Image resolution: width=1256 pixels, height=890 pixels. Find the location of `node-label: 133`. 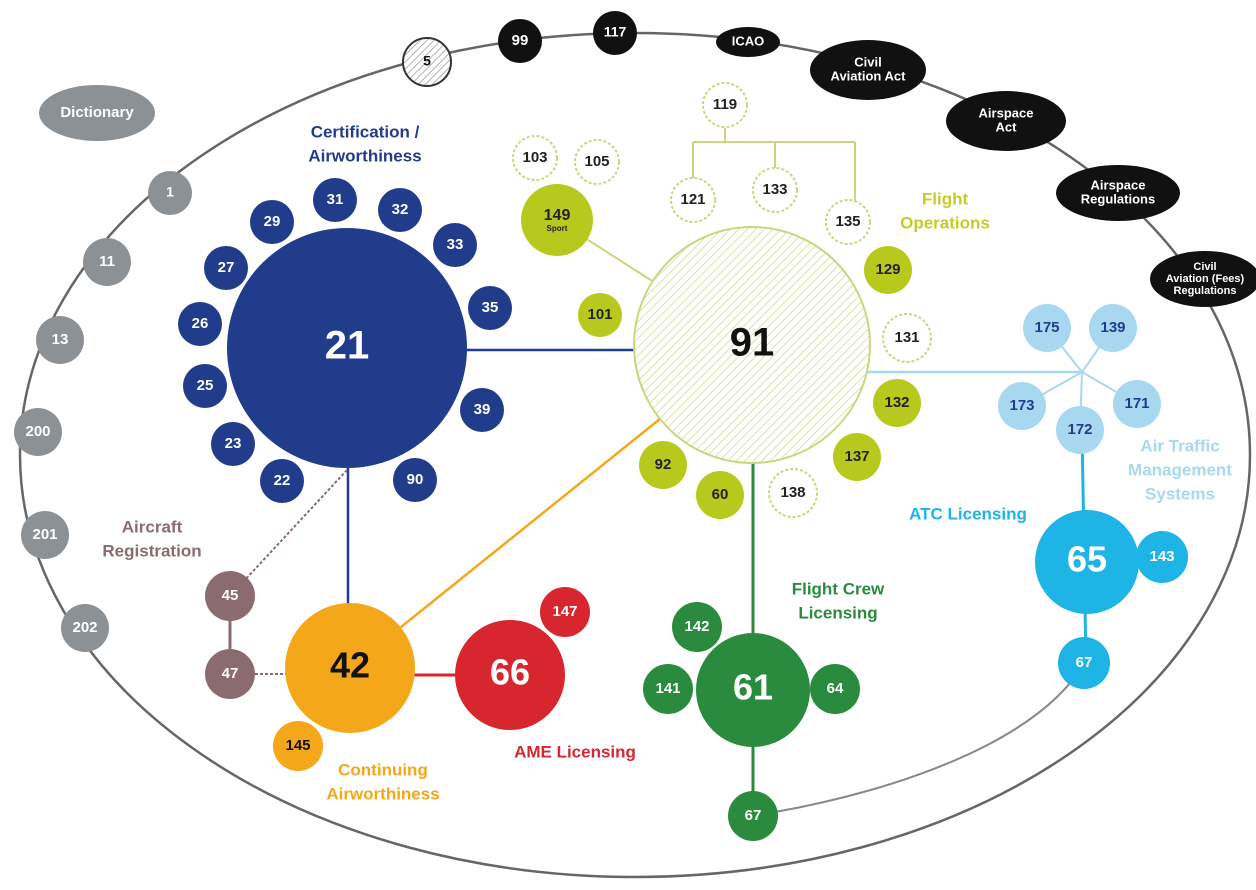

node-label: 133 is located at coordinates (774, 189).